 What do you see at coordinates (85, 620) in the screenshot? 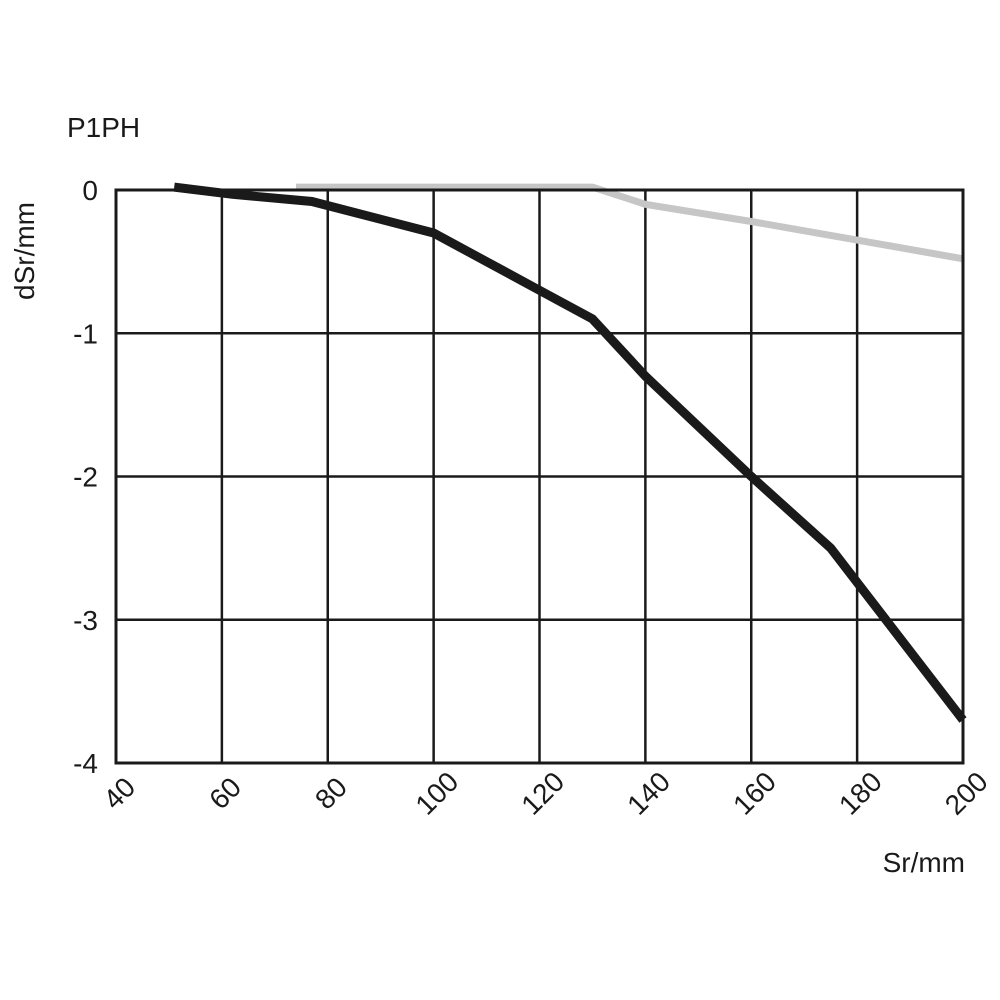
I see `y-tick-label: -3` at bounding box center [85, 620].